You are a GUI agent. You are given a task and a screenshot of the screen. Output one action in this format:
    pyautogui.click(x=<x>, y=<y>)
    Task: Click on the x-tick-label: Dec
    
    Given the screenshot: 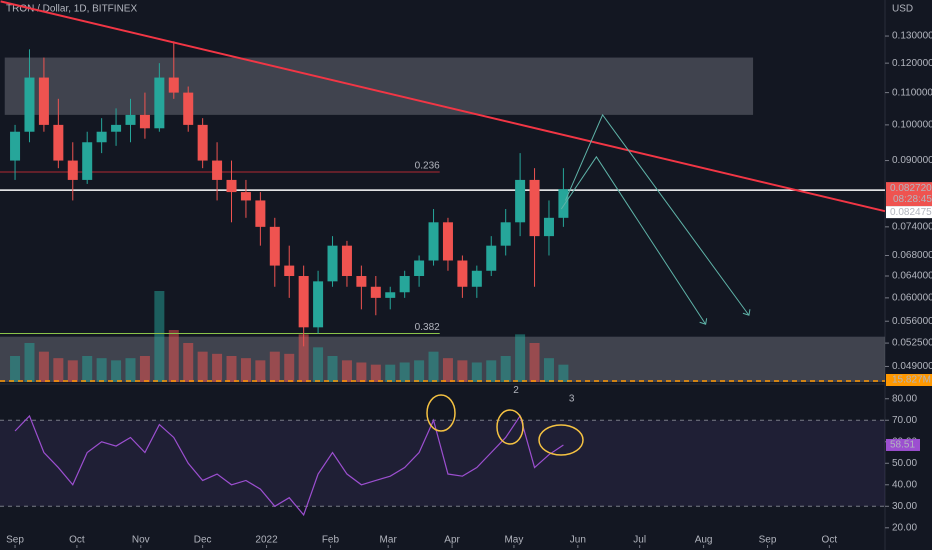 What is the action you would take?
    pyautogui.click(x=203, y=540)
    